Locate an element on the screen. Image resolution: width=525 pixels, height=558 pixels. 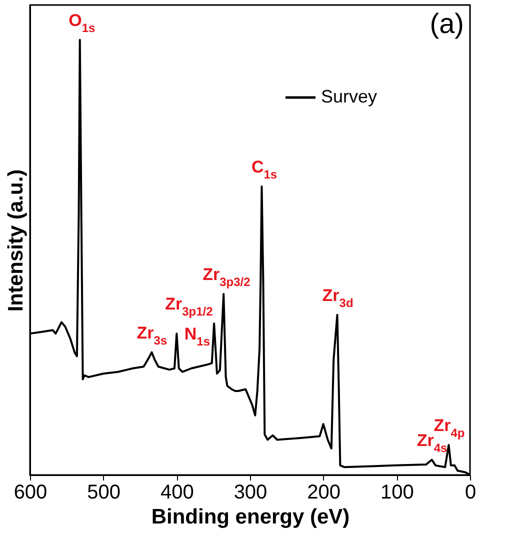
x-tick-label: 100 is located at coordinates (397, 493).